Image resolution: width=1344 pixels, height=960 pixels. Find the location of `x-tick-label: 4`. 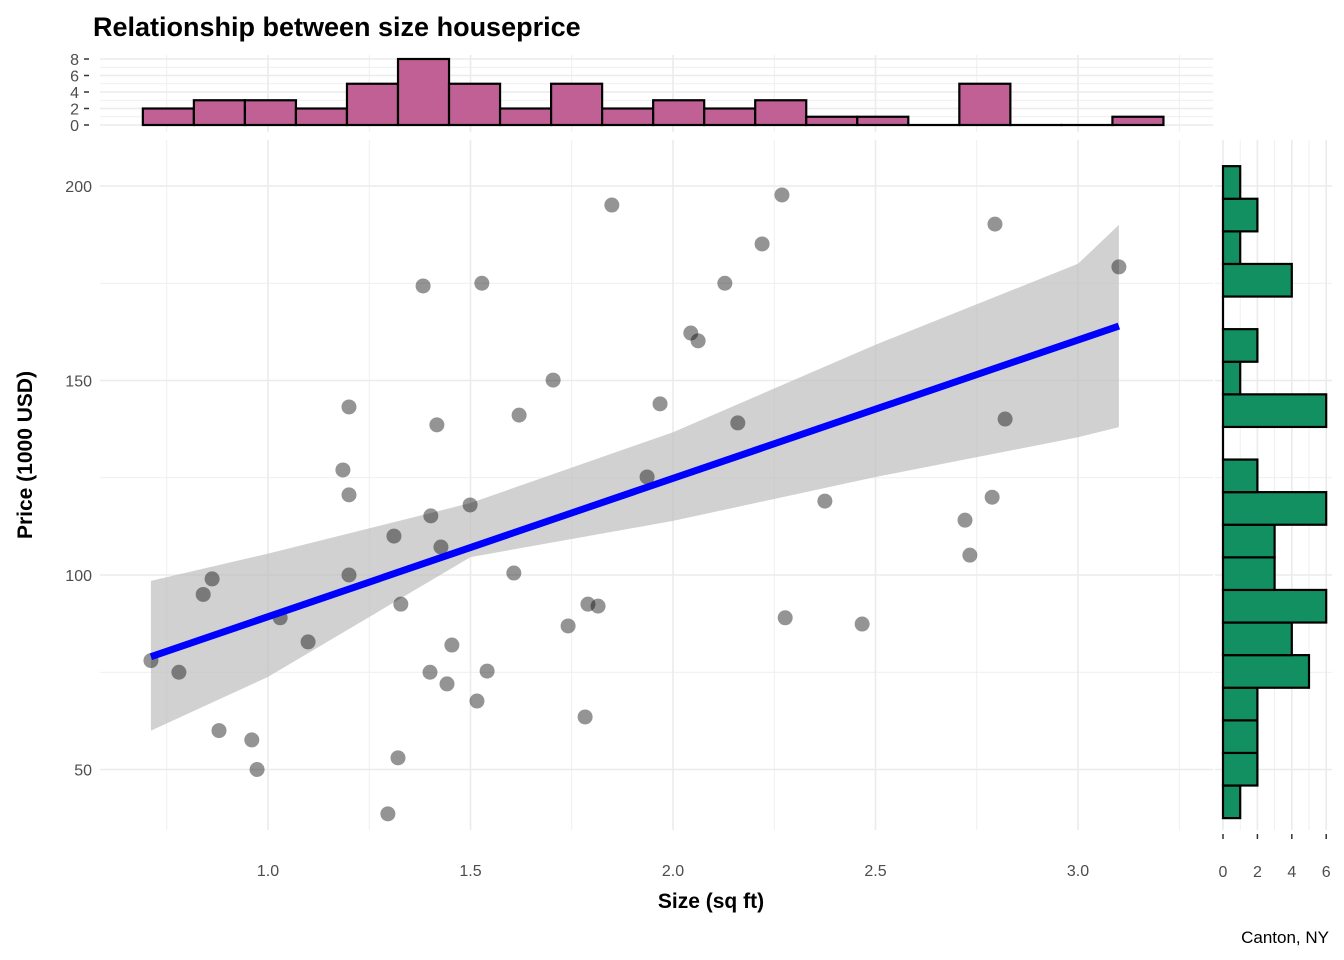

x-tick-label: 4 is located at coordinates (1291, 872).